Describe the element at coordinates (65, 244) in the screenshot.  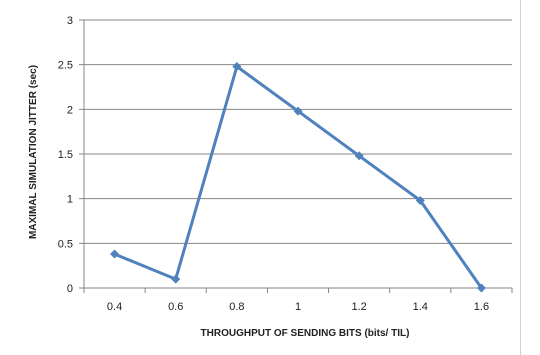
I see `y-tick-label: 0.5` at that location.